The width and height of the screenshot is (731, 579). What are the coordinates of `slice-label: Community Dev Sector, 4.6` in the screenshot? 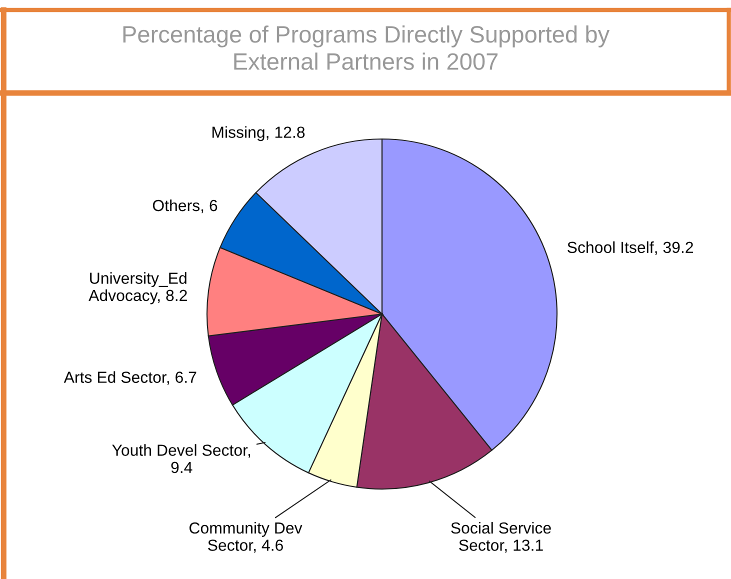 It's located at (246, 537).